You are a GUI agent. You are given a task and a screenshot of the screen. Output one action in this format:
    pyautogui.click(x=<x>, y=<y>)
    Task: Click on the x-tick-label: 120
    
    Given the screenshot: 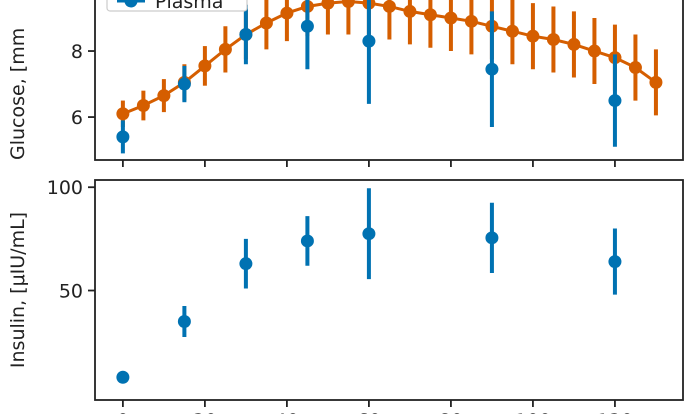 What is the action you would take?
    pyautogui.click(x=615, y=412)
    